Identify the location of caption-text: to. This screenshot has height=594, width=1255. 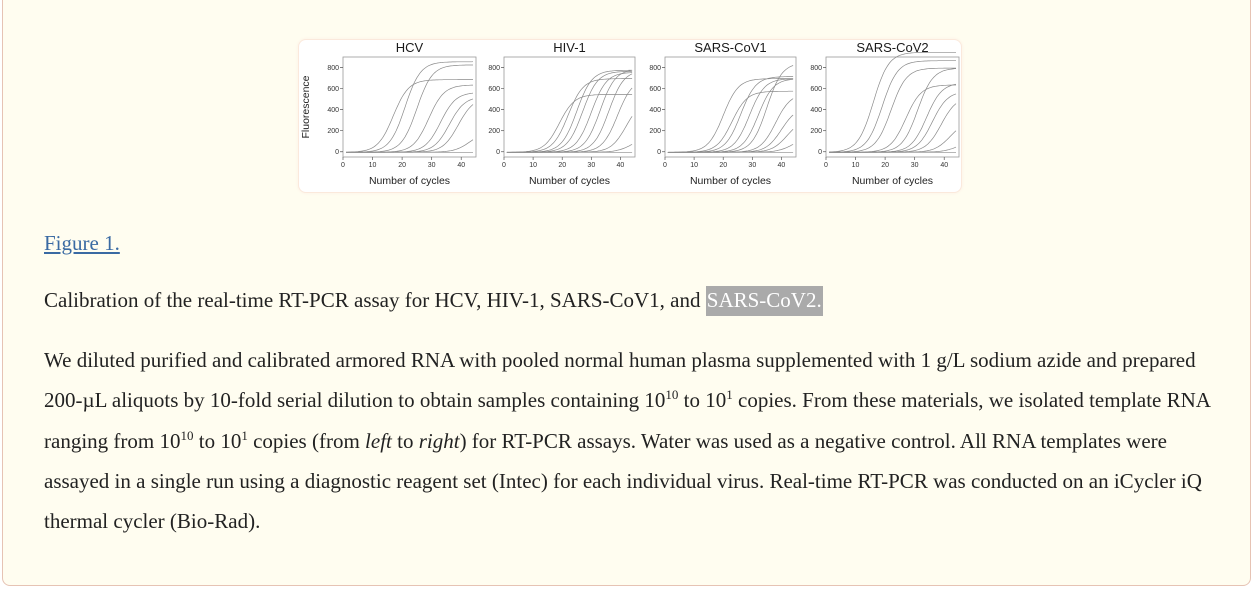
(405, 440).